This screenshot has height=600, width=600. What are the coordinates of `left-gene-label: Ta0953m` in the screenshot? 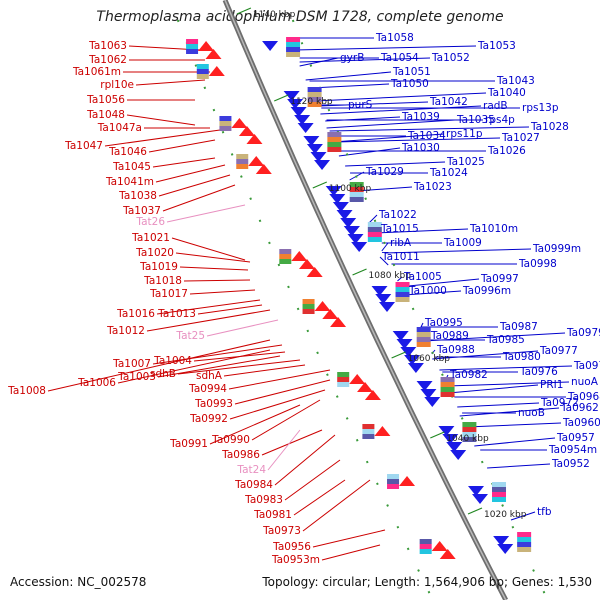 It's located at (295, 560).